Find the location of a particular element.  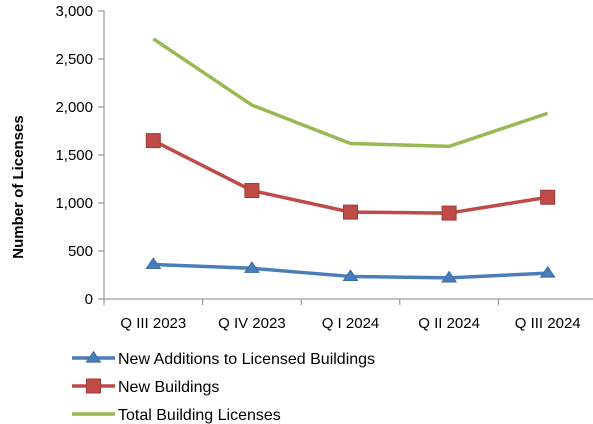

legend-label: New Buildings is located at coordinates (168, 387).